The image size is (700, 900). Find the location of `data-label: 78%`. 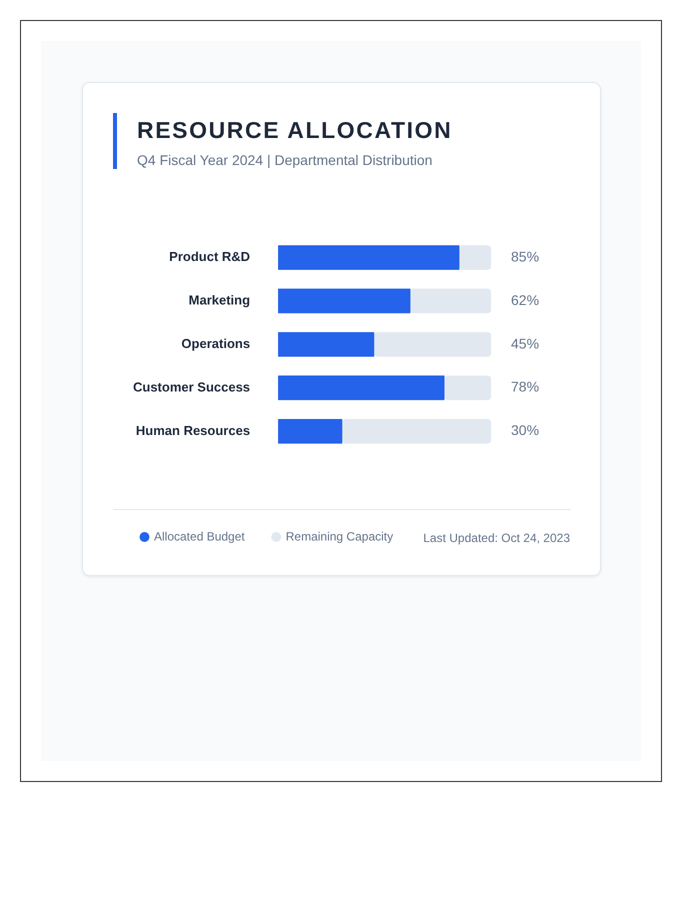

data-label: 78% is located at coordinates (525, 386).